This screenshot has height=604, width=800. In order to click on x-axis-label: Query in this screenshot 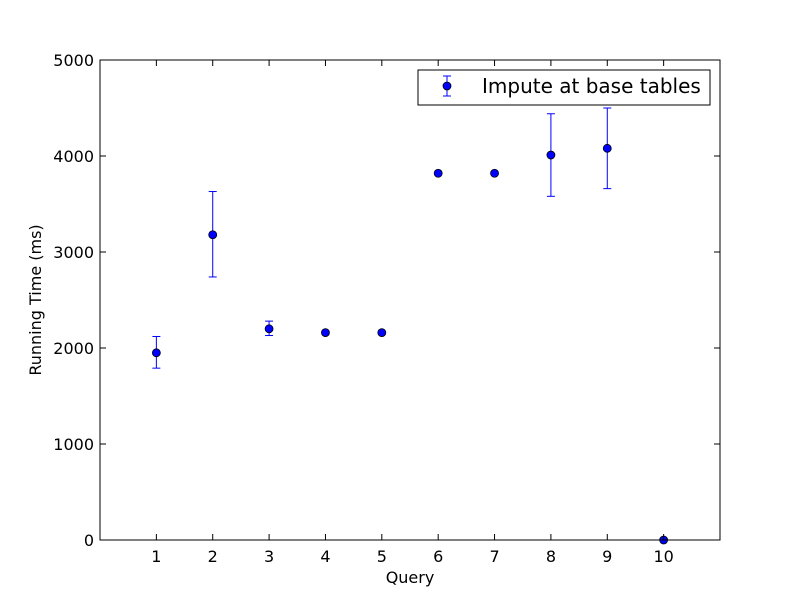, I will do `click(410, 577)`.